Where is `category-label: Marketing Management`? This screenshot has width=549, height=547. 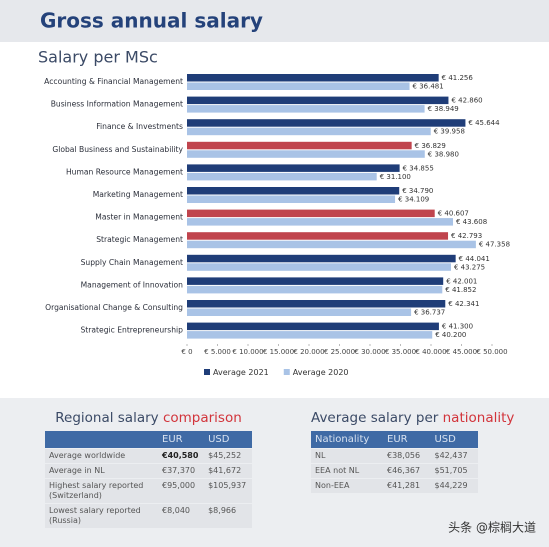 category-label: Marketing Management is located at coordinates (138, 194).